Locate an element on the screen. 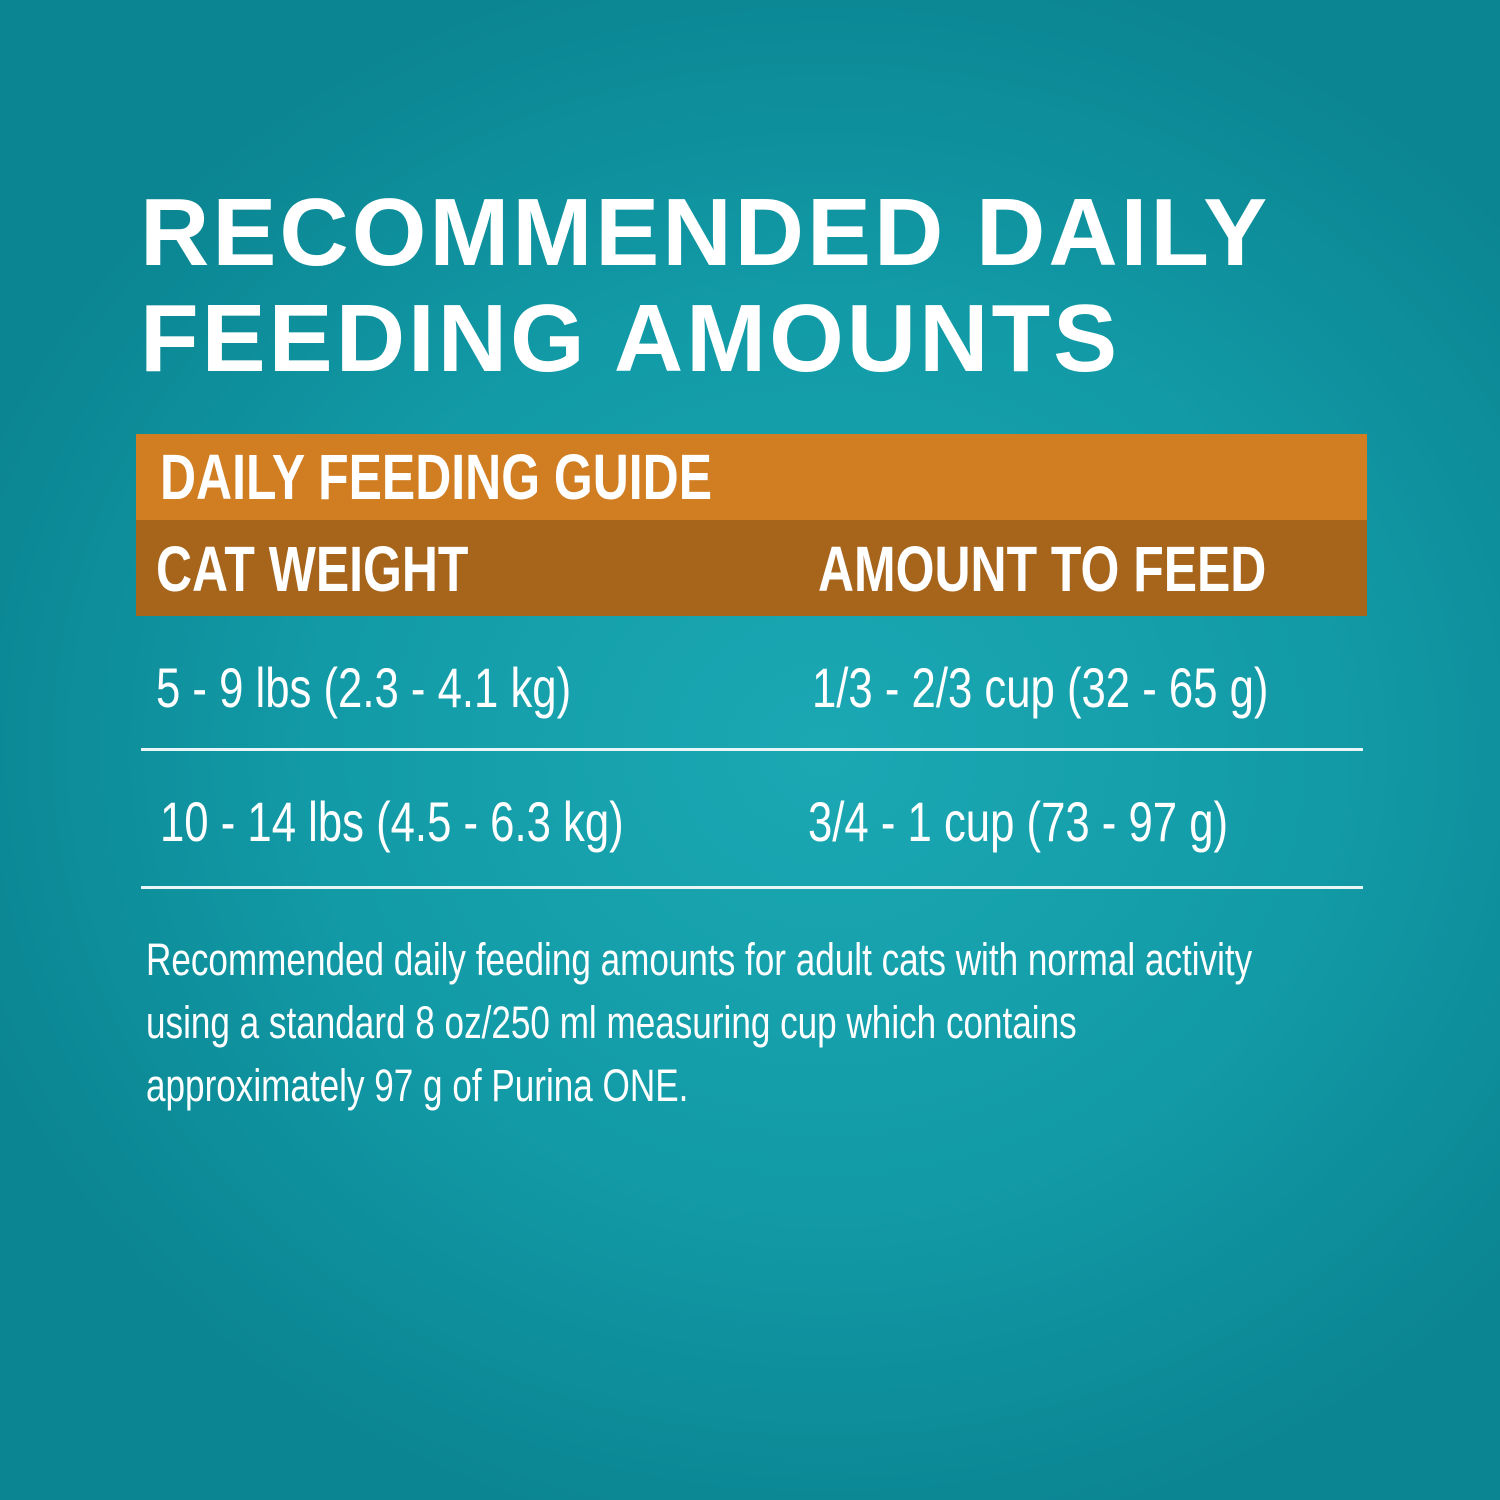 This screenshot has height=1500, width=1500. footnote-line-3: approximately 97 g of Purina ONE. is located at coordinates (417, 1085).